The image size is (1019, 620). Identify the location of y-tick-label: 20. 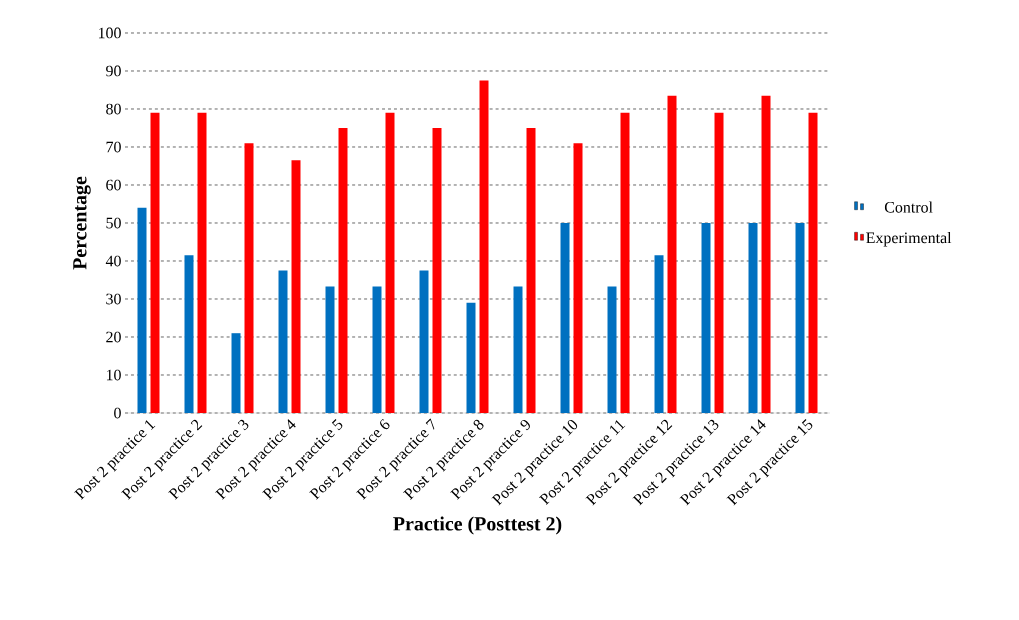
(113, 337).